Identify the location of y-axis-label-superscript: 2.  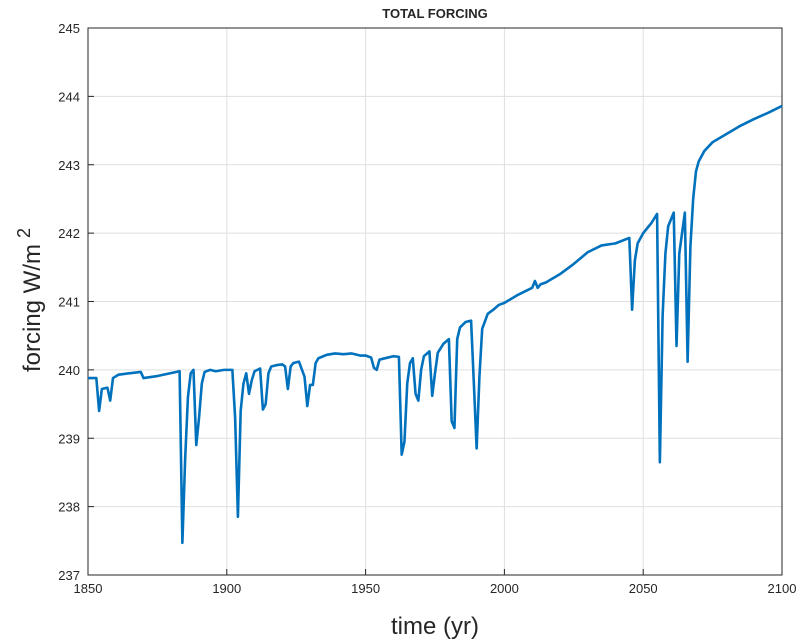
(24, 233).